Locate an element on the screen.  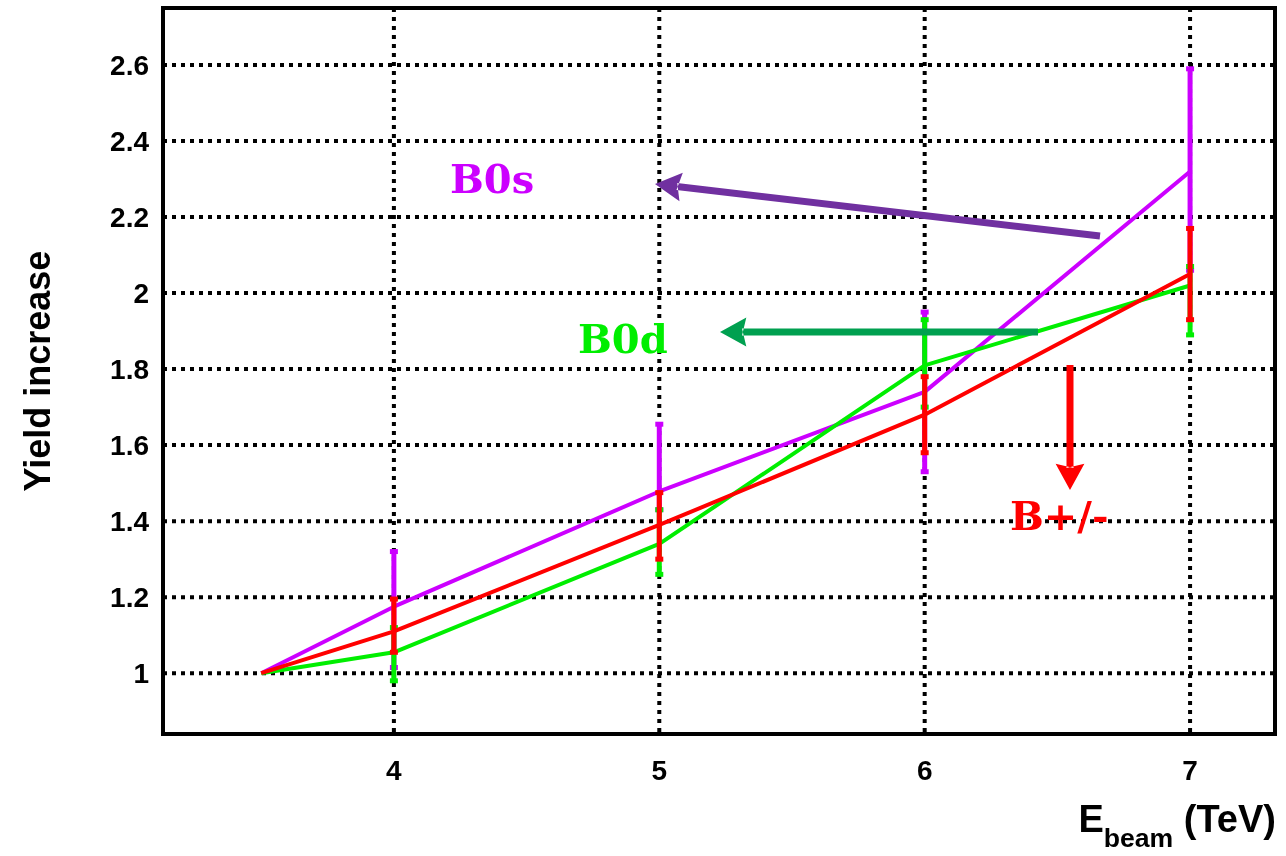
text: B+/- is located at coordinates (1059, 515).